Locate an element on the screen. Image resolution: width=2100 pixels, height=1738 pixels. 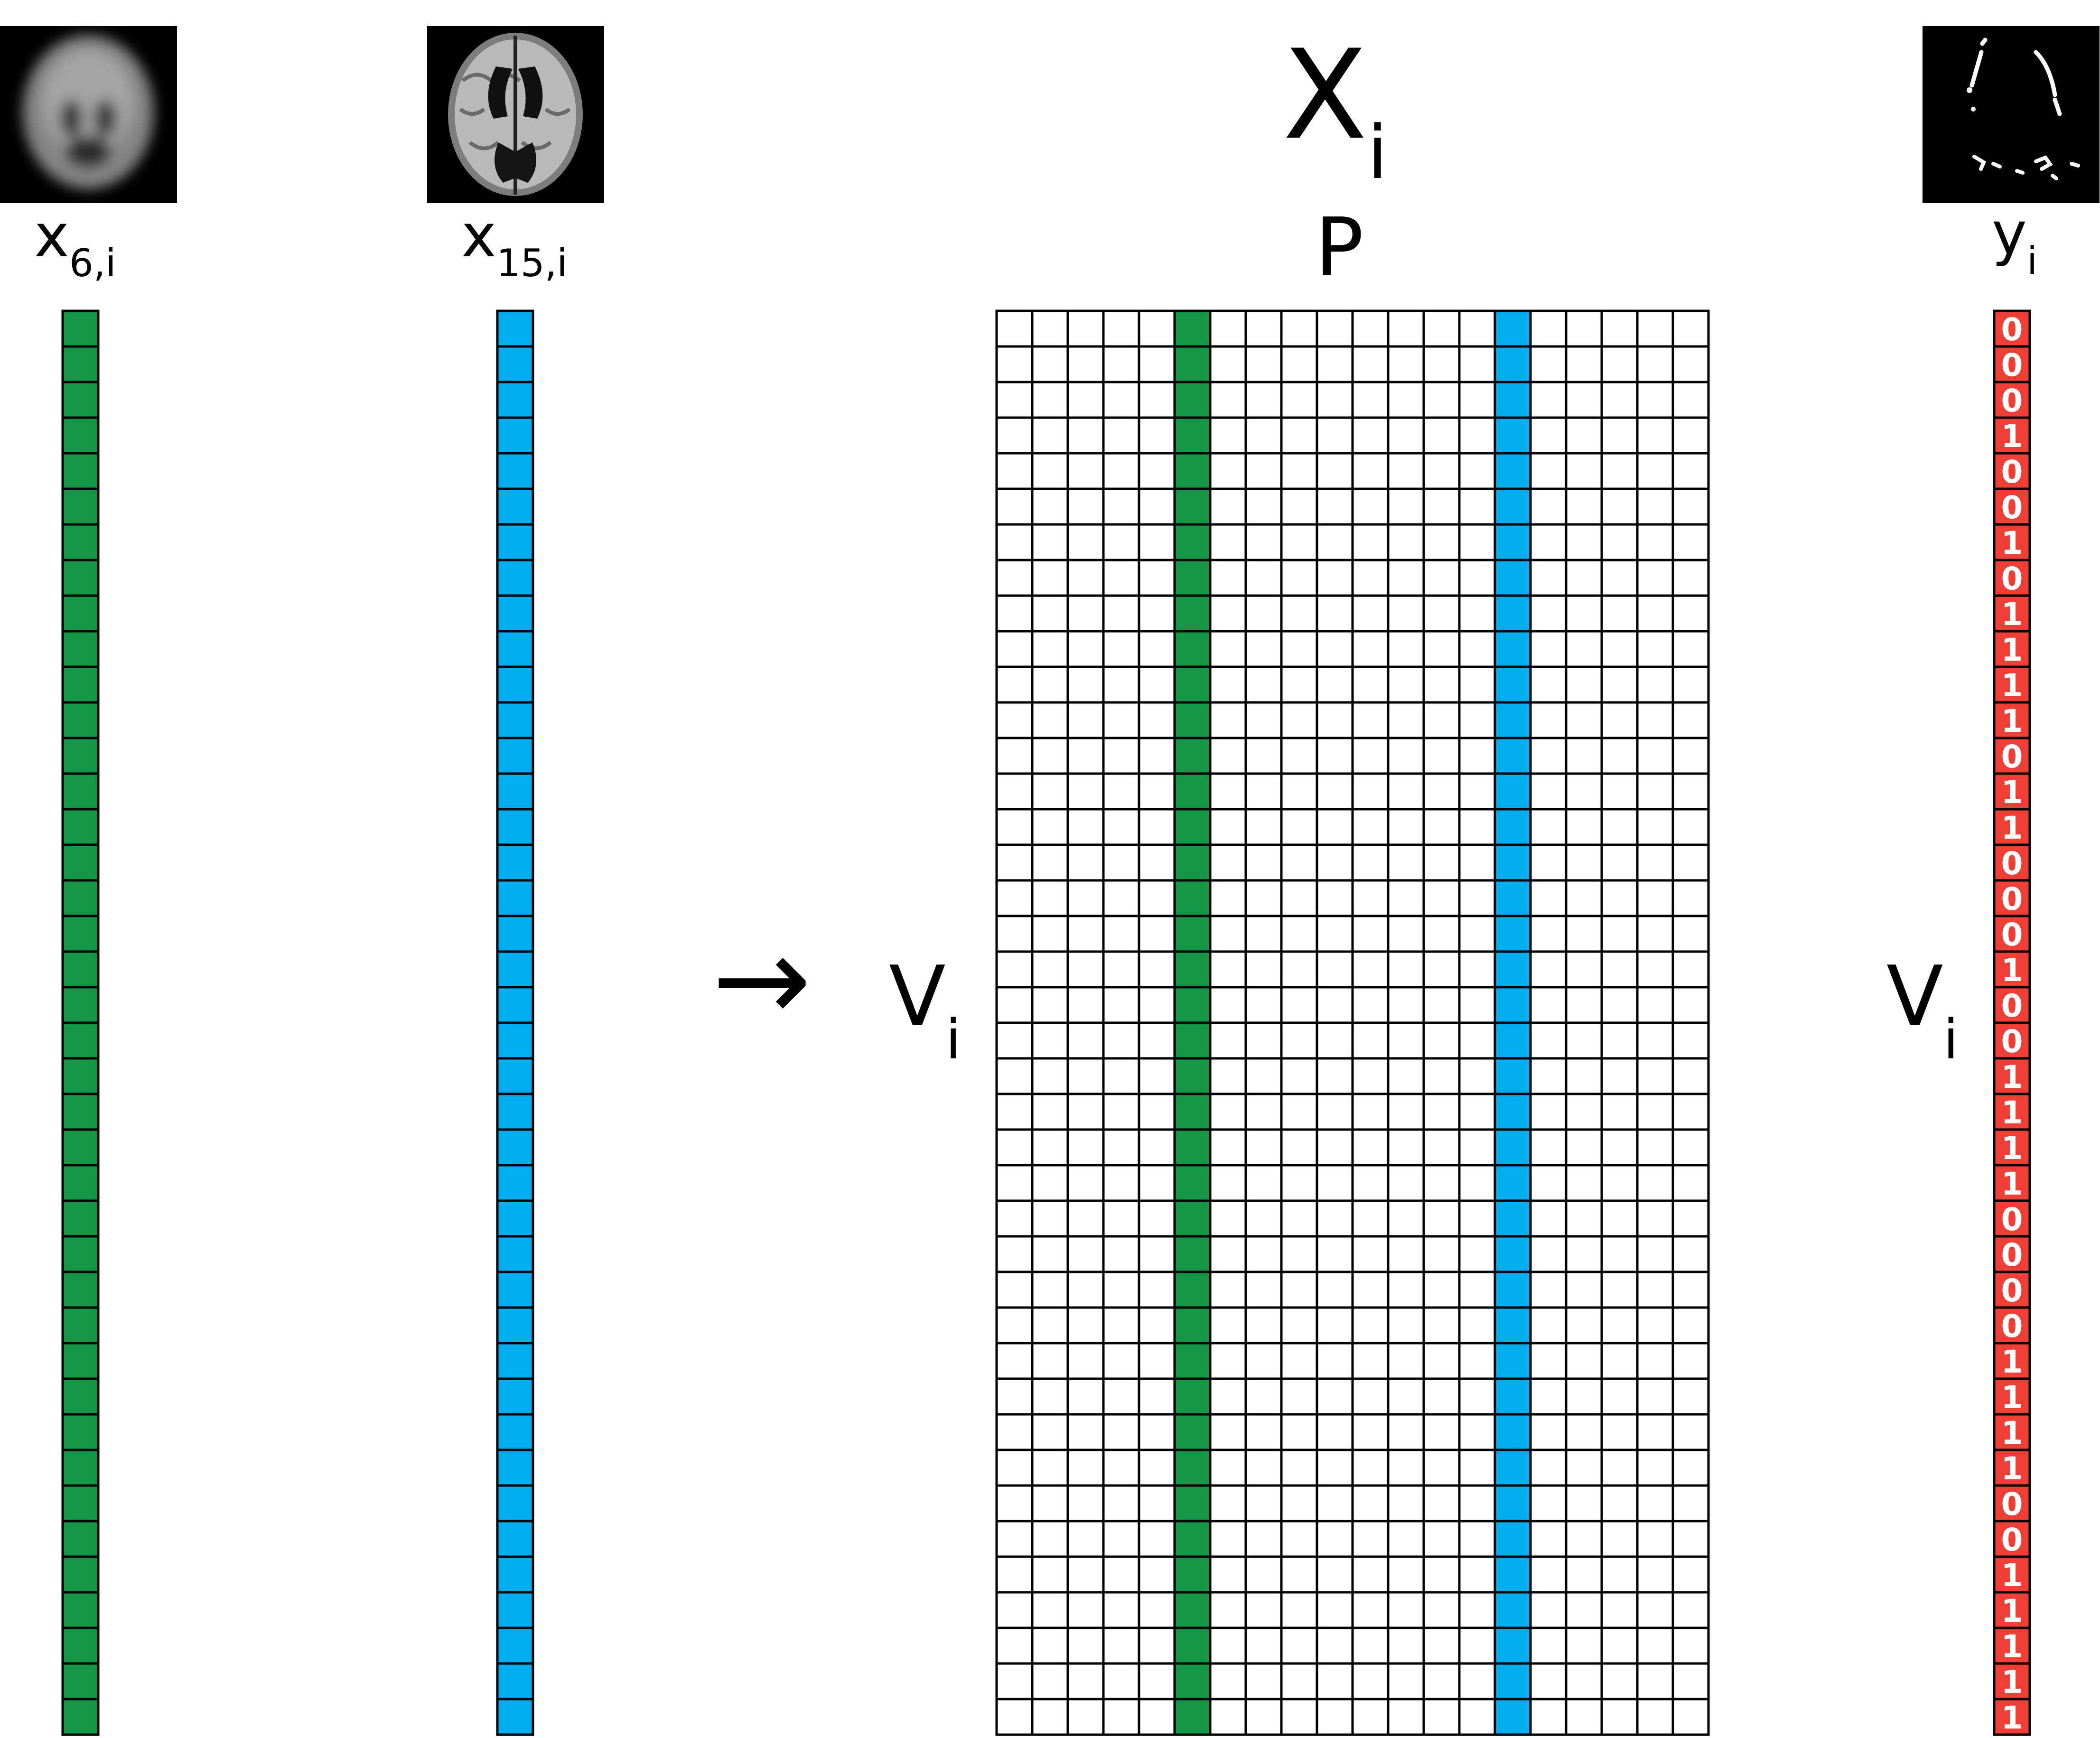
matrix-title-subscript: i is located at coordinates (1377, 153).